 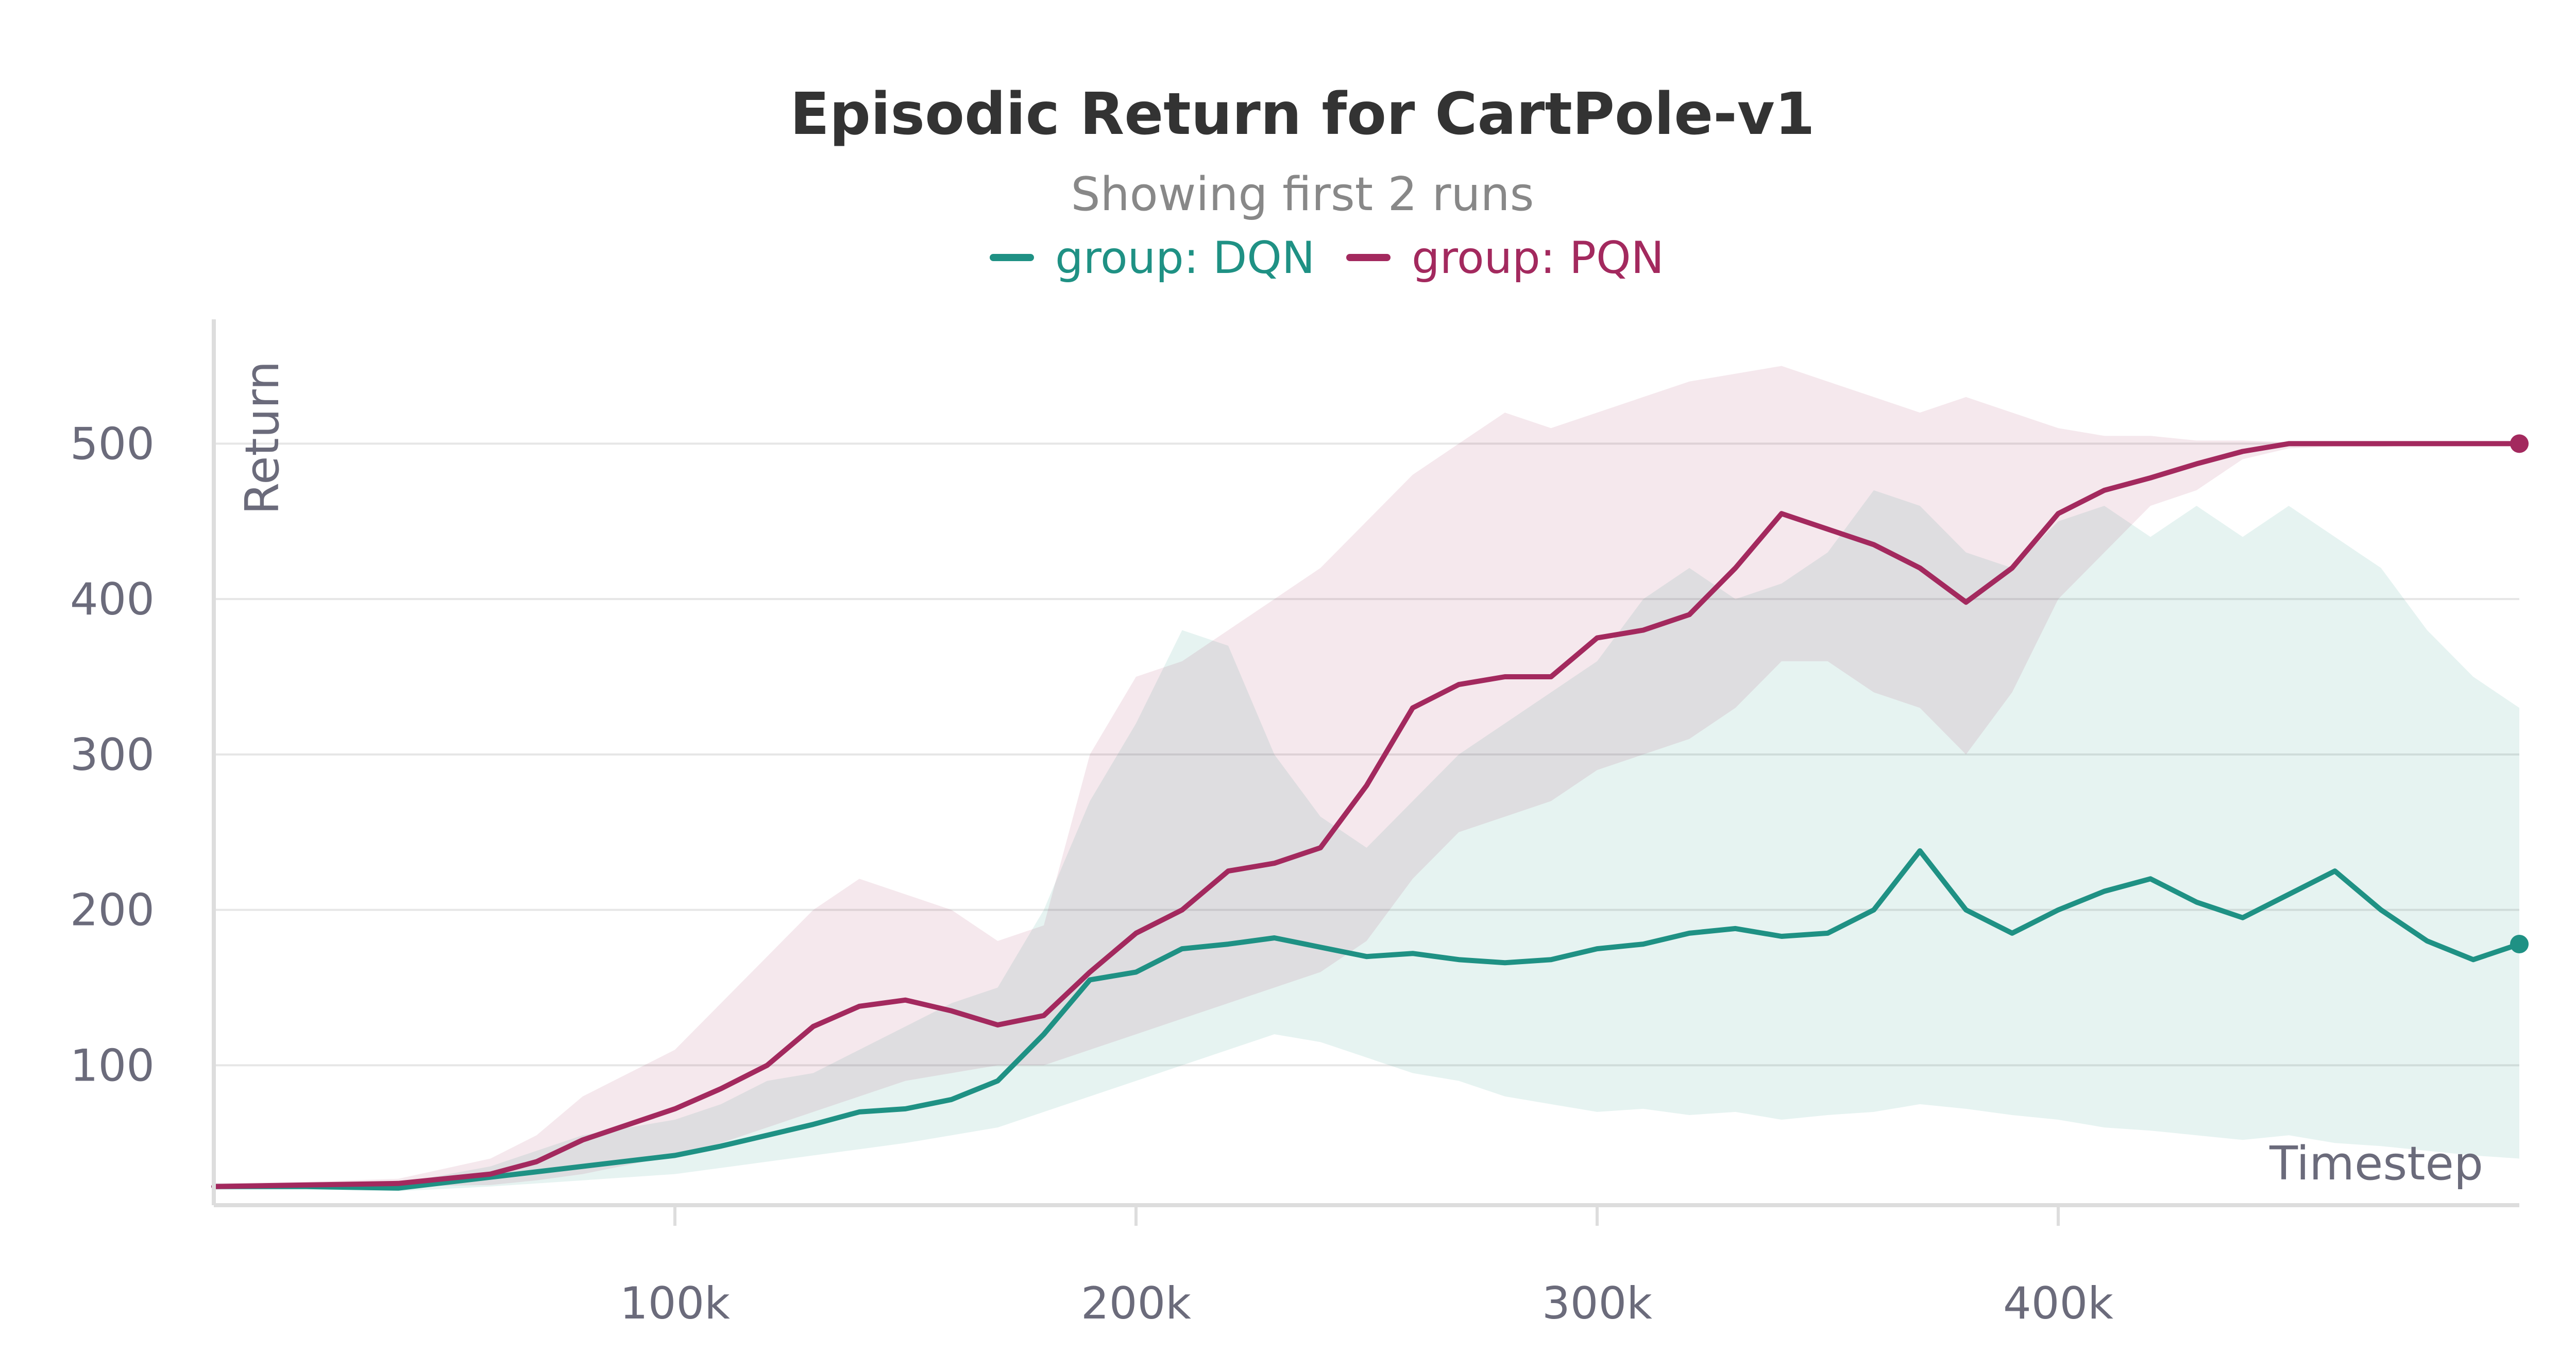 I want to click on series-endpoint-pqn, so click(x=2519, y=443).